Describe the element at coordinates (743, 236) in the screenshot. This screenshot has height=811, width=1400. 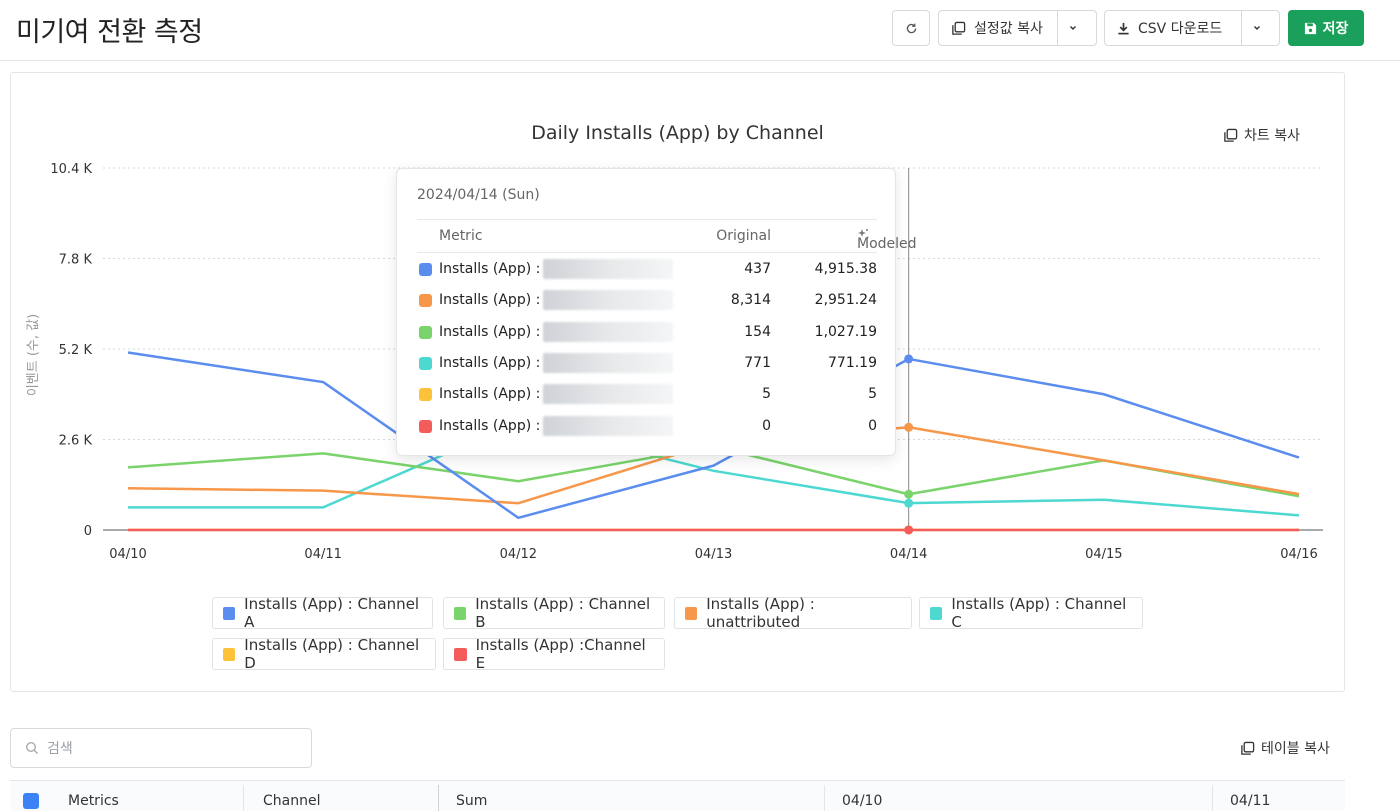
I see `tooltip-col-original: Original` at that location.